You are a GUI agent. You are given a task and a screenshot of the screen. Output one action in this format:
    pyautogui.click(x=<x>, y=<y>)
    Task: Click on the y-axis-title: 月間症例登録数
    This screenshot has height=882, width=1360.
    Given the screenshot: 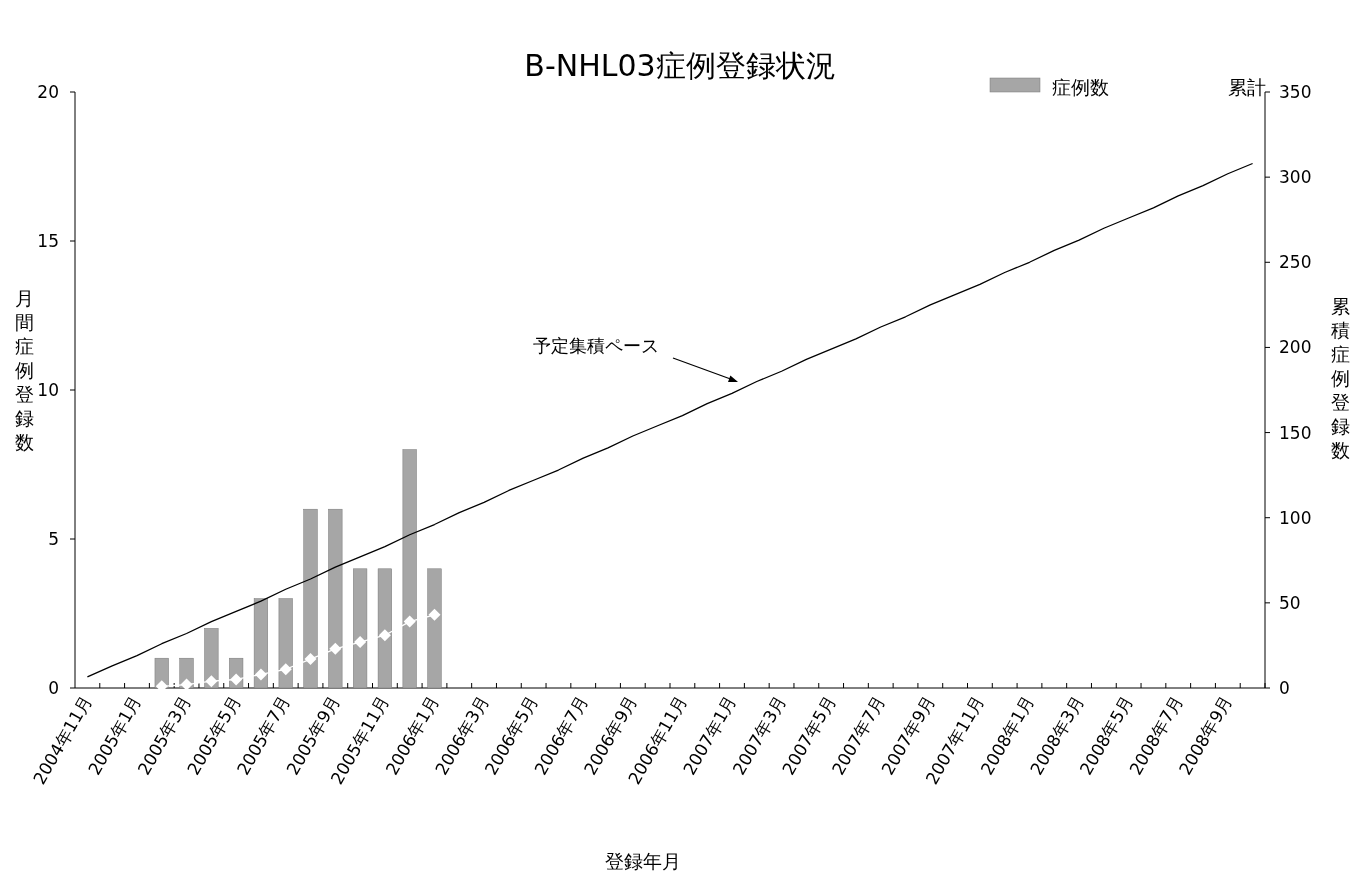 What is the action you would take?
    pyautogui.click(x=24, y=370)
    